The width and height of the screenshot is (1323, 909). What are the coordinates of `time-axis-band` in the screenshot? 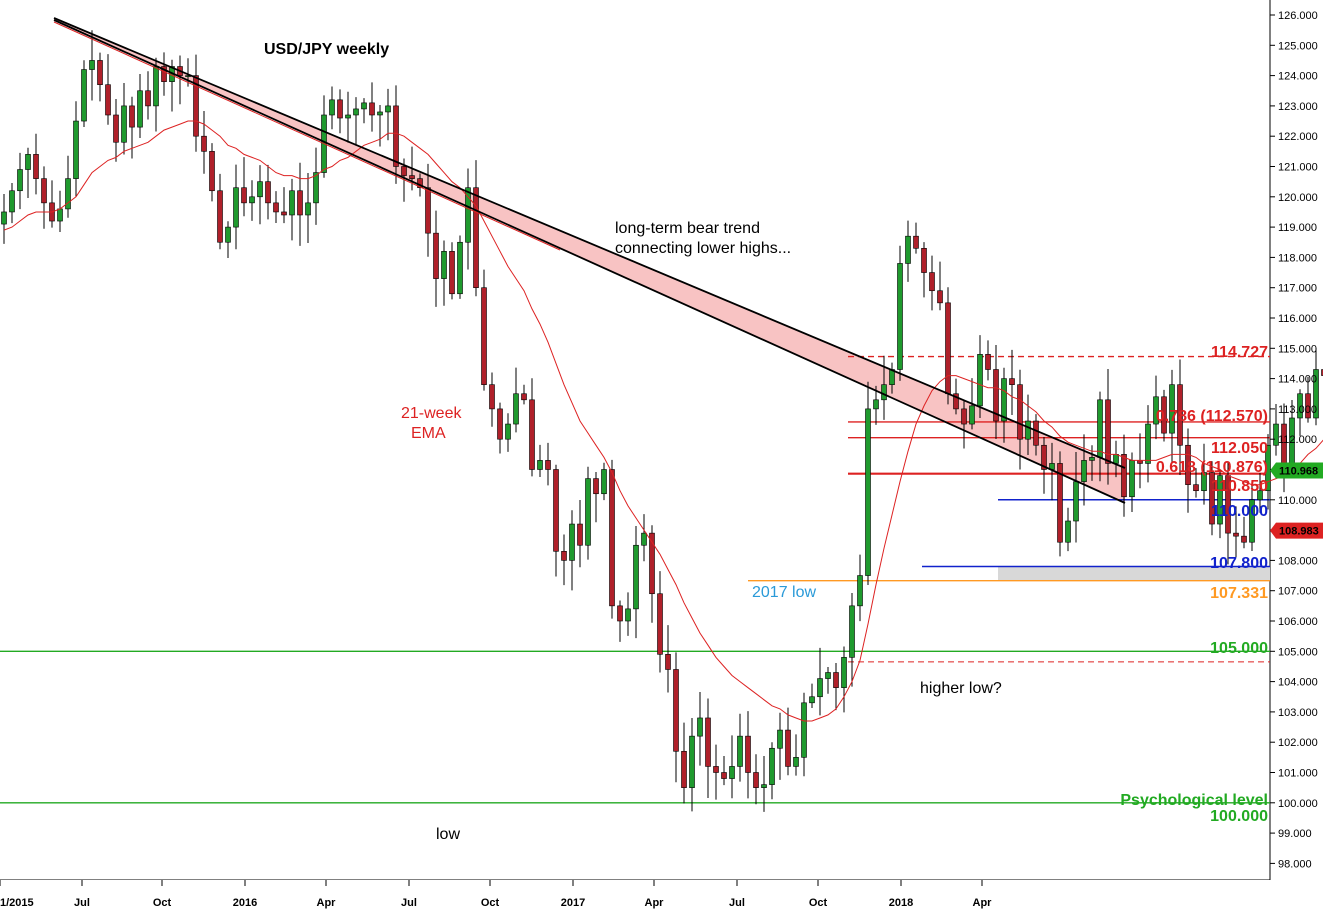 It's located at (661, 894).